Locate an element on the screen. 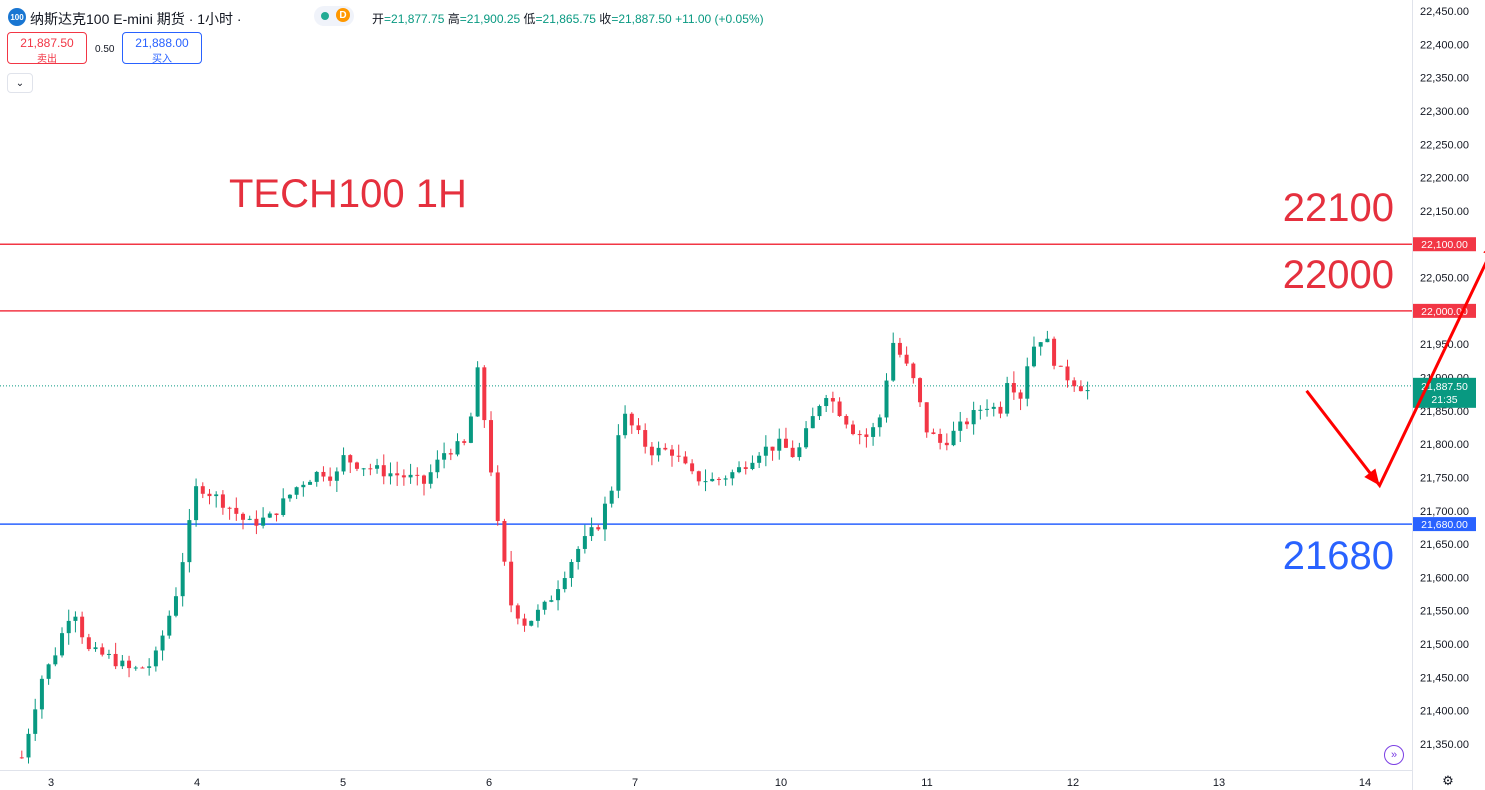 The image size is (1485, 790). annotation-level-22100: 22100 is located at coordinates (1338, 208).